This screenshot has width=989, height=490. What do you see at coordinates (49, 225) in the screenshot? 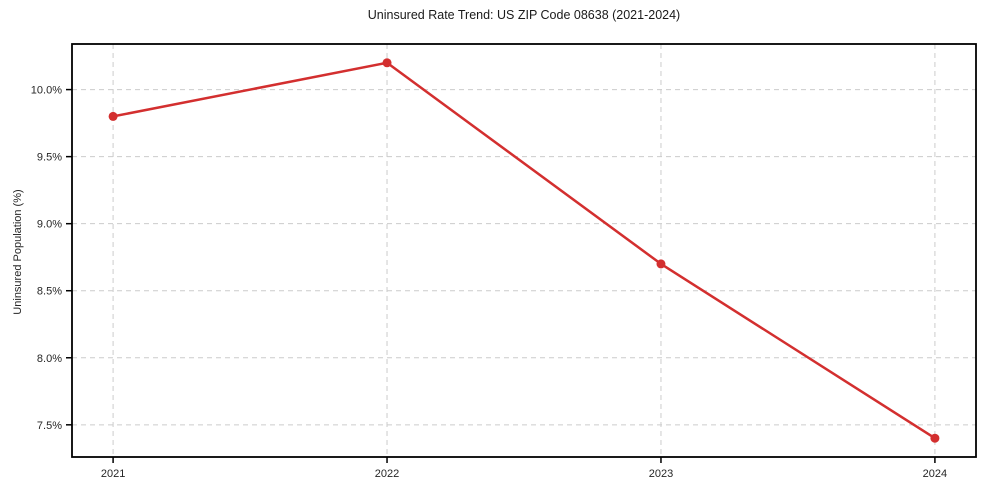
I see `y-tick-label: 9.0%` at bounding box center [49, 225].